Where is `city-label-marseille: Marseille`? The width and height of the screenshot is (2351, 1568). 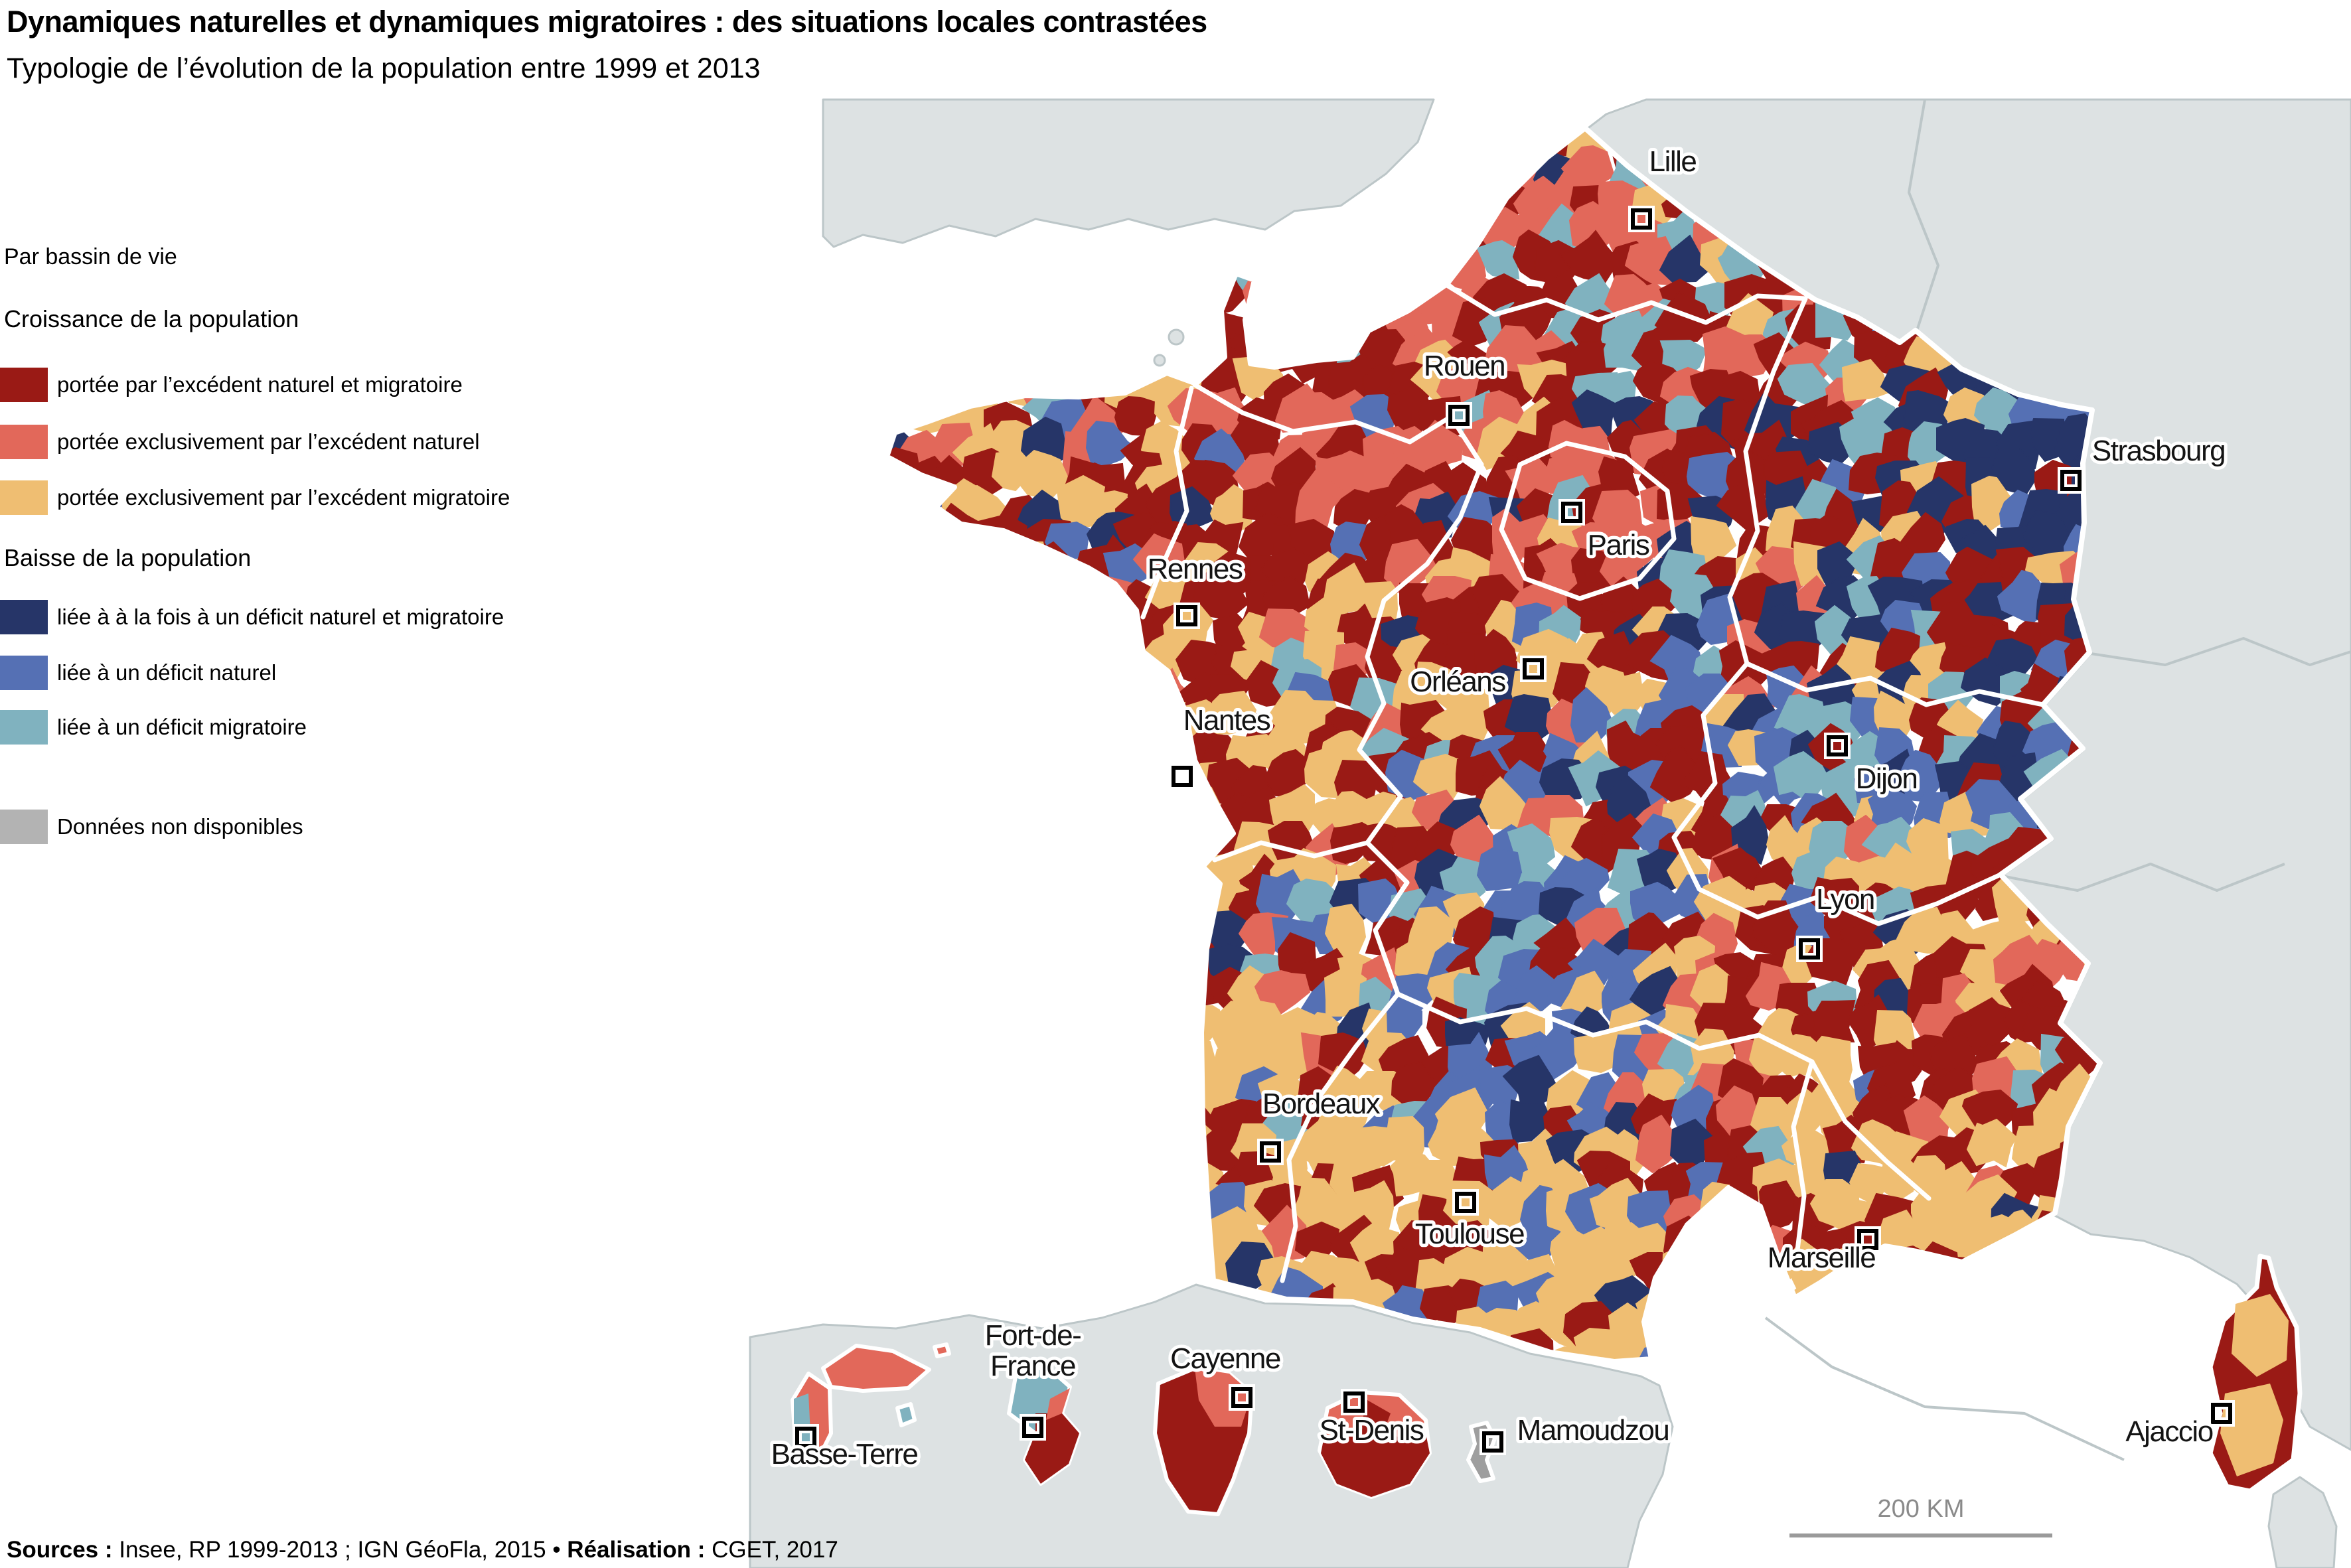 city-label-marseille: Marseille is located at coordinates (1822, 1258).